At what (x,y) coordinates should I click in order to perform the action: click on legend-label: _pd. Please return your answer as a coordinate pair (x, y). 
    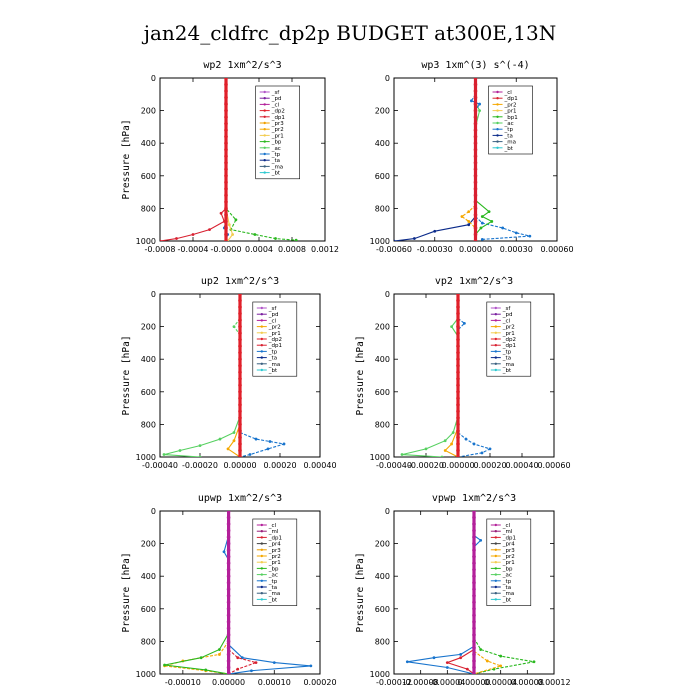
    Looking at the image, I should click on (276, 99).